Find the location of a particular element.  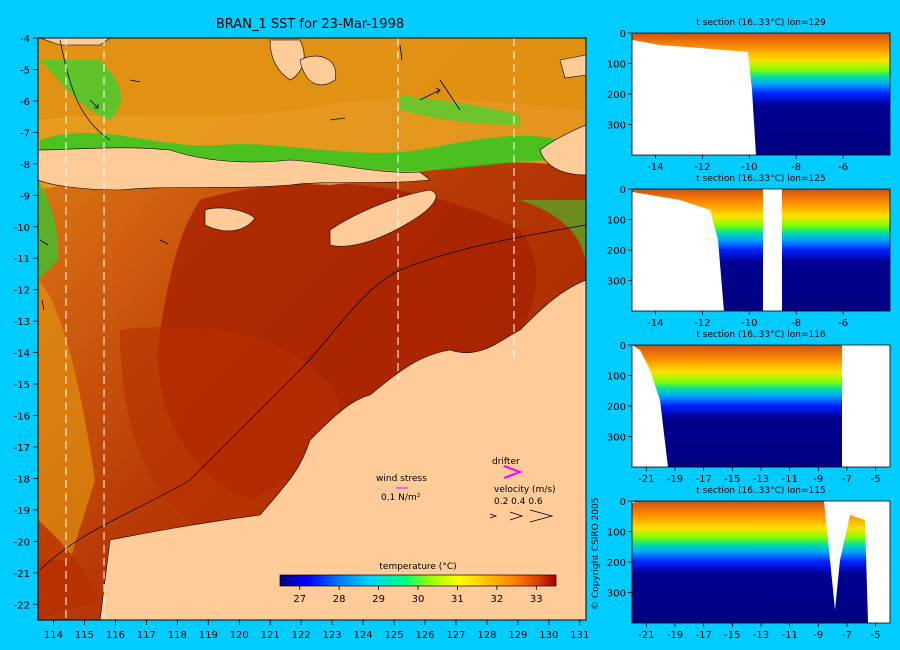

map-y-tick-label: -13 is located at coordinates (22, 322).